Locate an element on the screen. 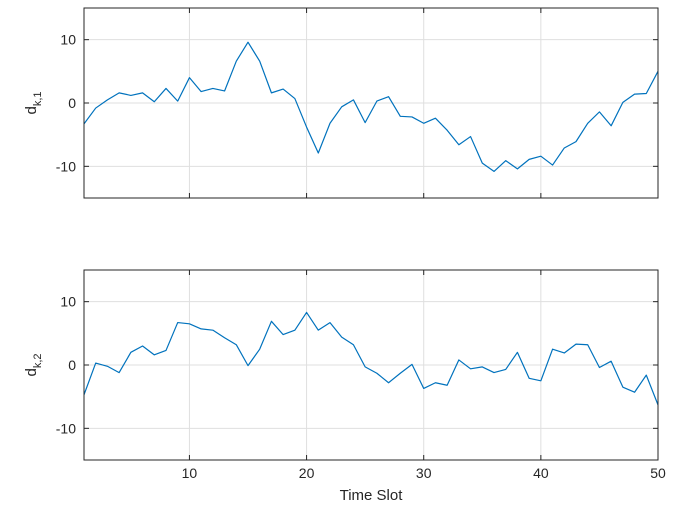 Image resolution: width=689 pixels, height=512 pixels. y-axis-label: dk,2 is located at coordinates (33, 364).